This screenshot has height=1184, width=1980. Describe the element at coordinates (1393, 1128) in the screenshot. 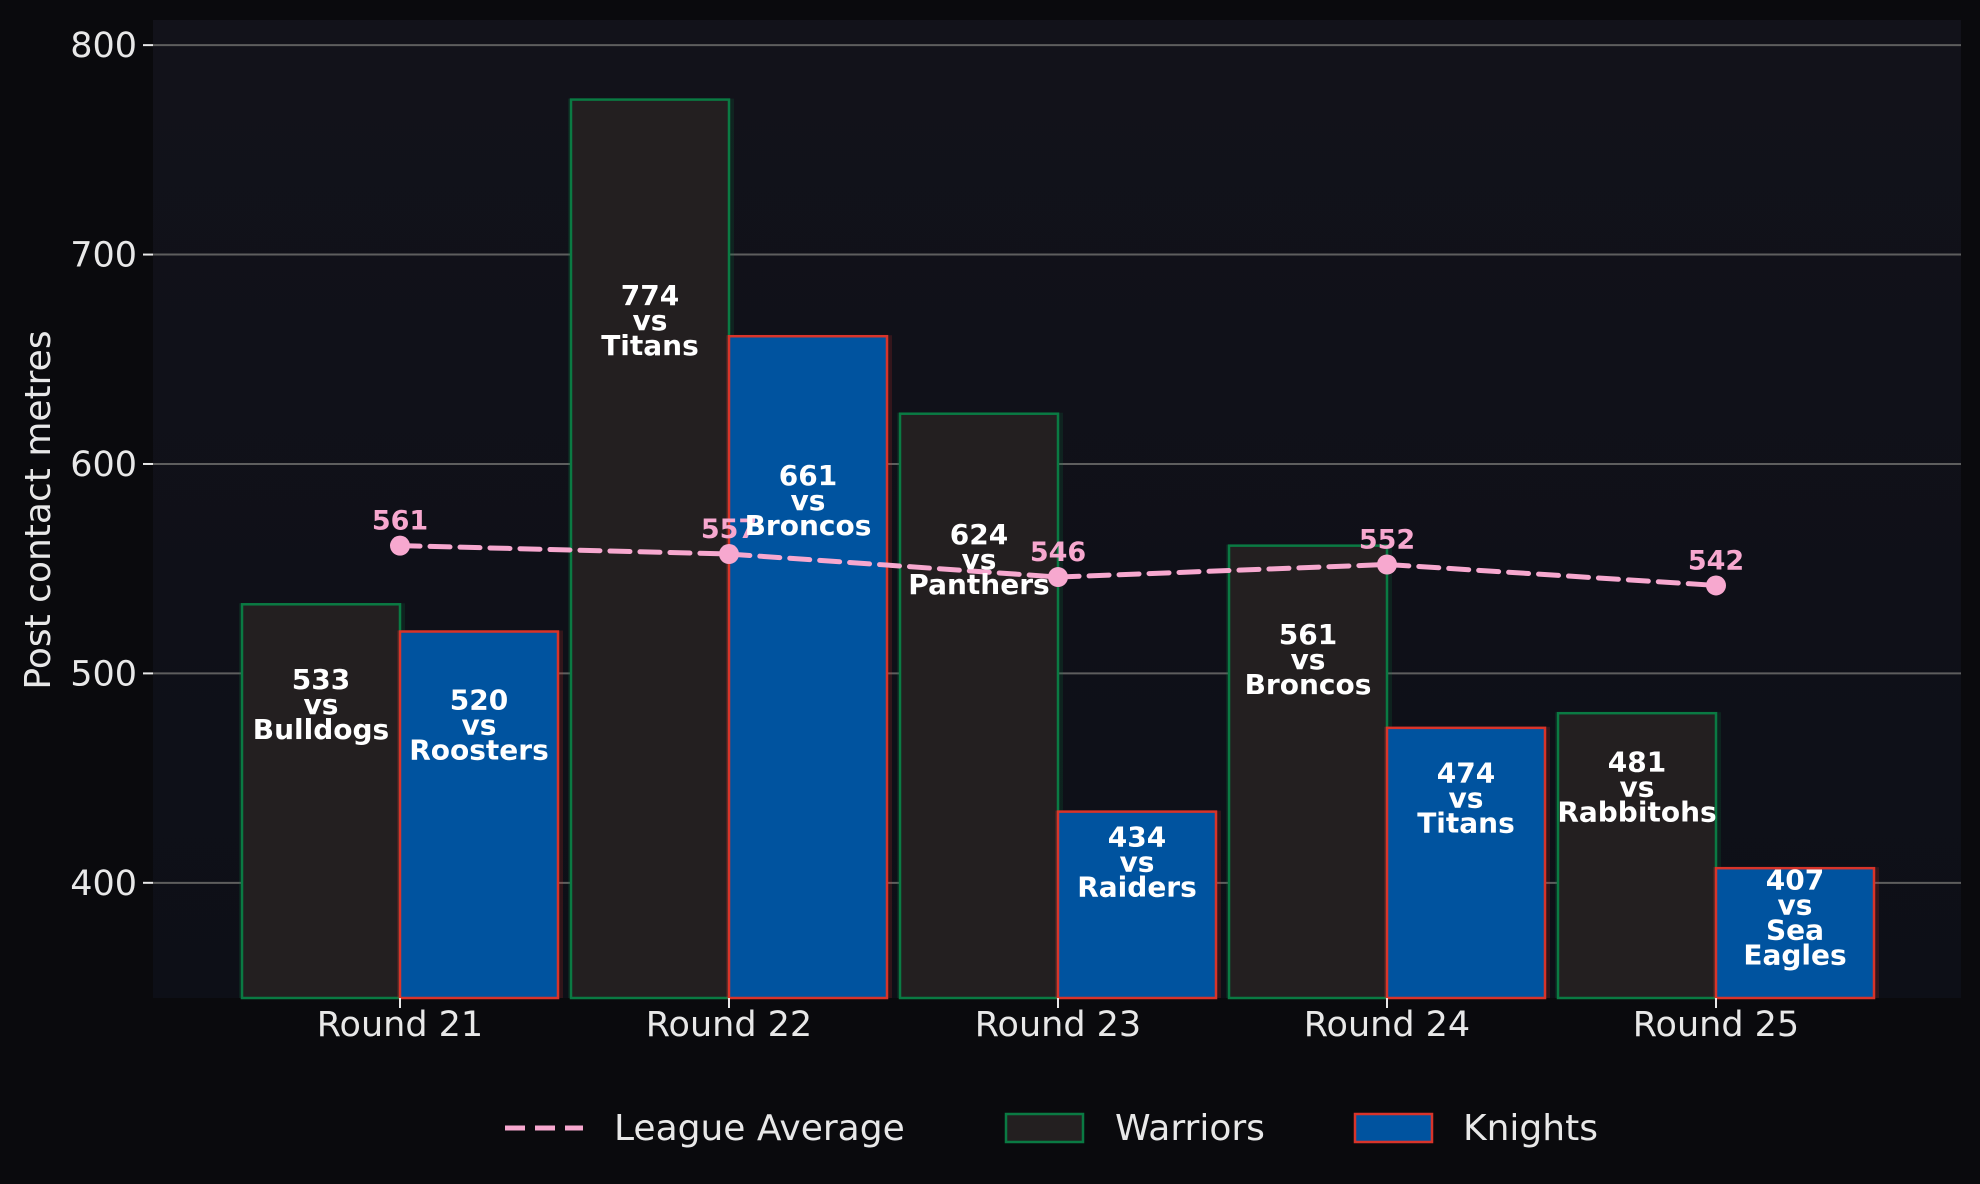

I see `legend-swatch-knights` at that location.